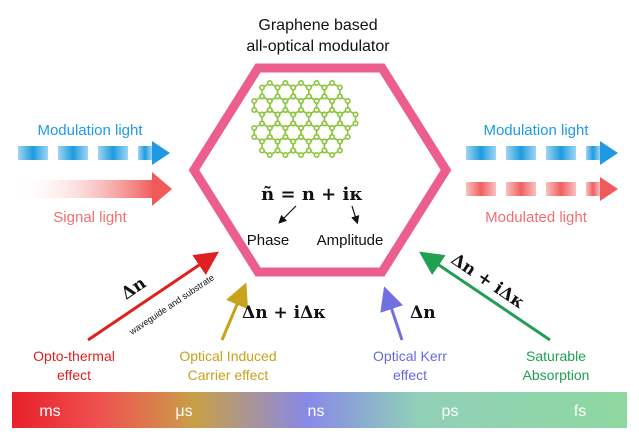 This screenshot has width=639, height=437. I want to click on graphene-lattice-icon, so click(305, 119).